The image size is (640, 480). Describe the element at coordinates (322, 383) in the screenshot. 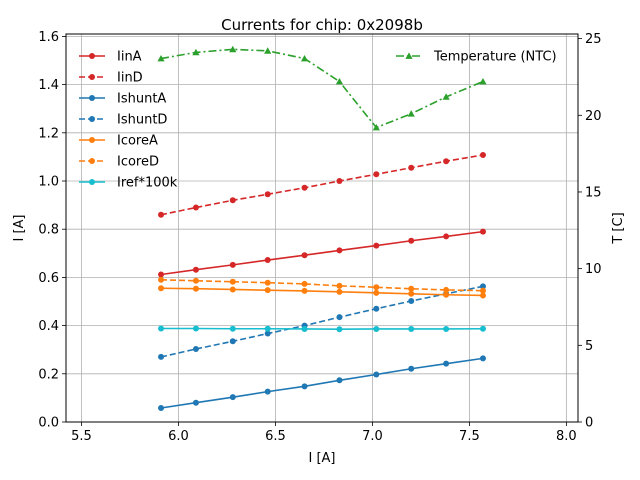

I see `series-line-ishunta` at that location.